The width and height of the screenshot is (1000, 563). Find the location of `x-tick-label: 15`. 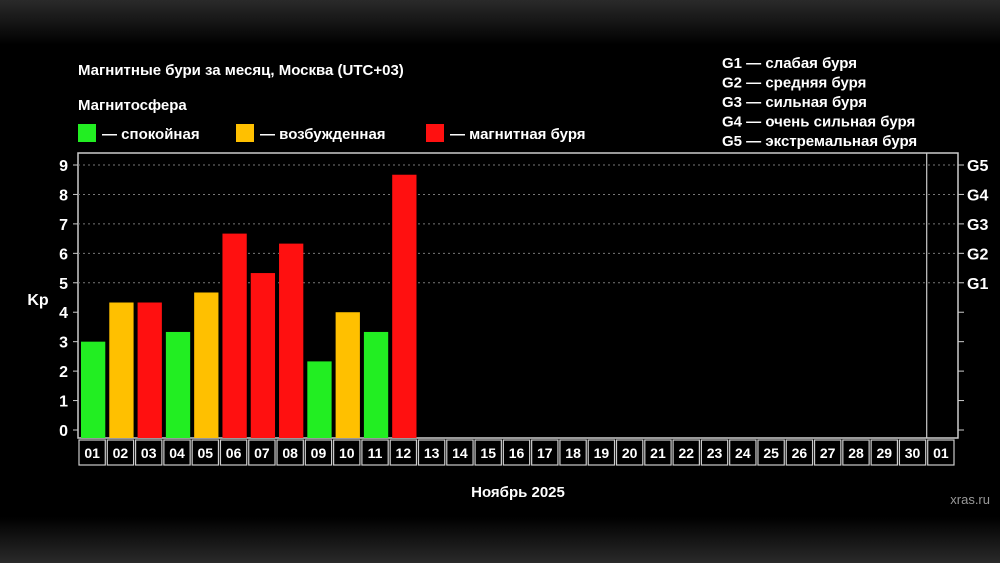

x-tick-label: 15 is located at coordinates (488, 453).